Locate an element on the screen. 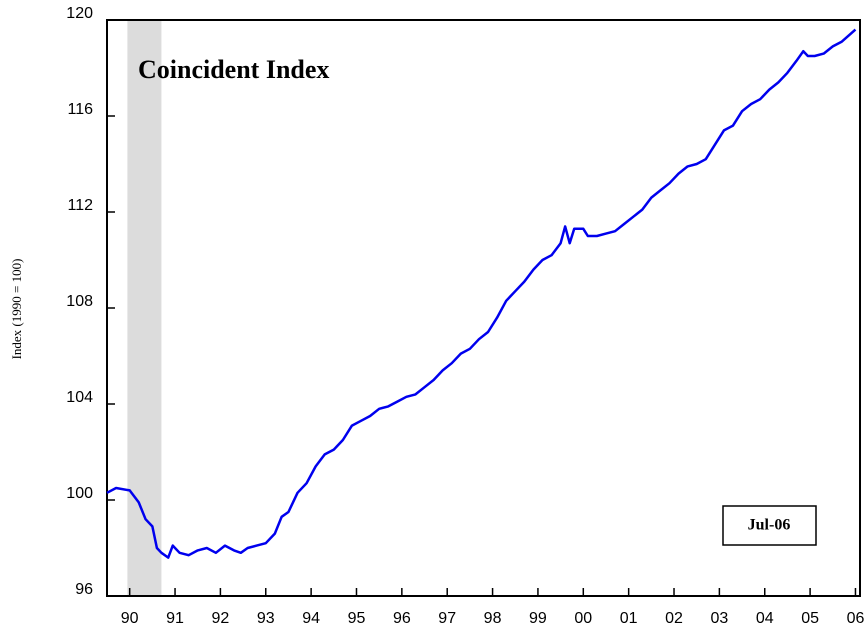 The height and width of the screenshot is (634, 867). chart-title: Coincident Index is located at coordinates (233, 69).